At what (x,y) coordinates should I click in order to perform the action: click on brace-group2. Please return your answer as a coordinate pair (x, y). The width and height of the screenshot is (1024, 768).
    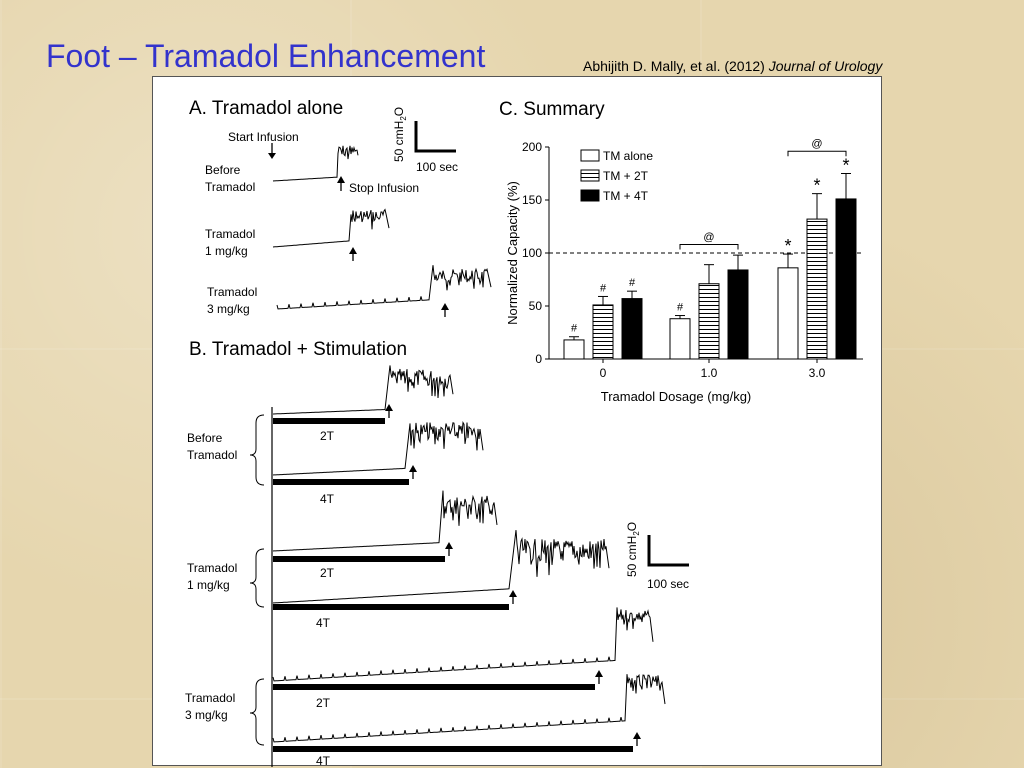
    Looking at the image, I should click on (257, 578).